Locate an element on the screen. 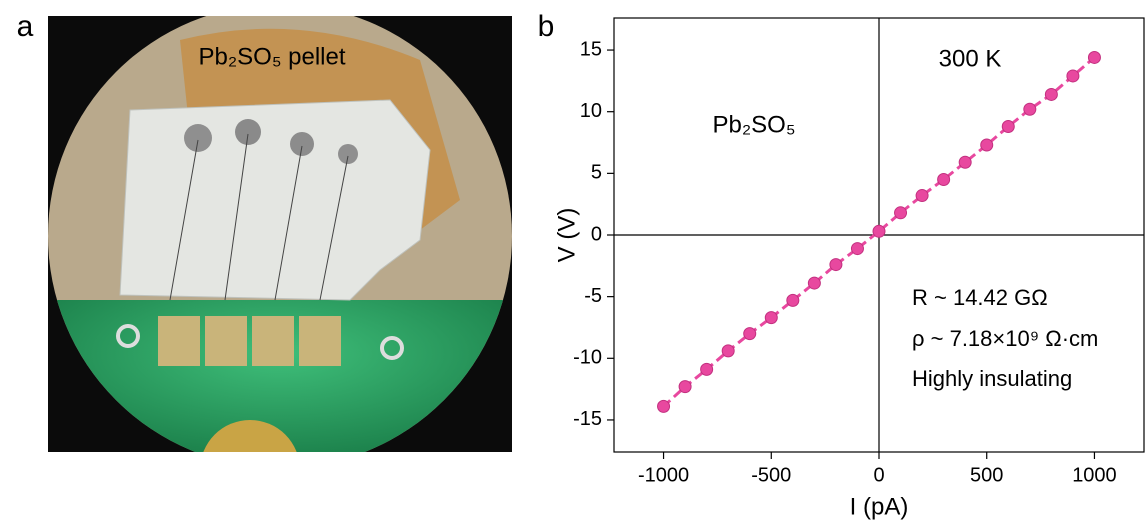 The image size is (1146, 524). annotation: R ~ 14.42 GΩ is located at coordinates (980, 297).